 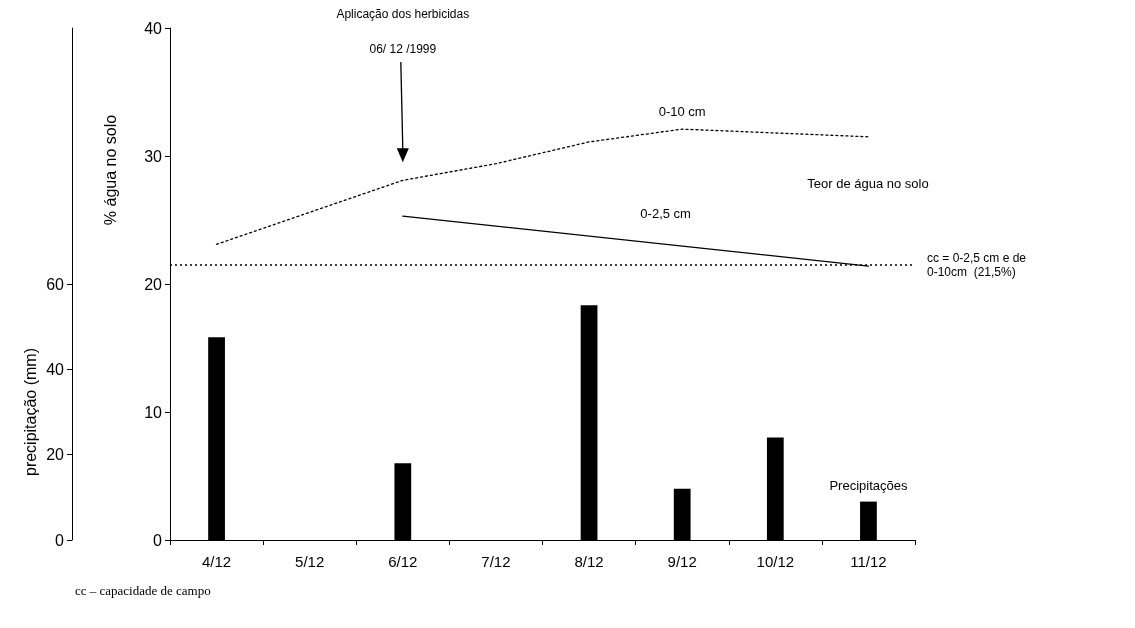 What do you see at coordinates (310, 561) in the screenshot?
I see `x-tick-label: 5/12` at bounding box center [310, 561].